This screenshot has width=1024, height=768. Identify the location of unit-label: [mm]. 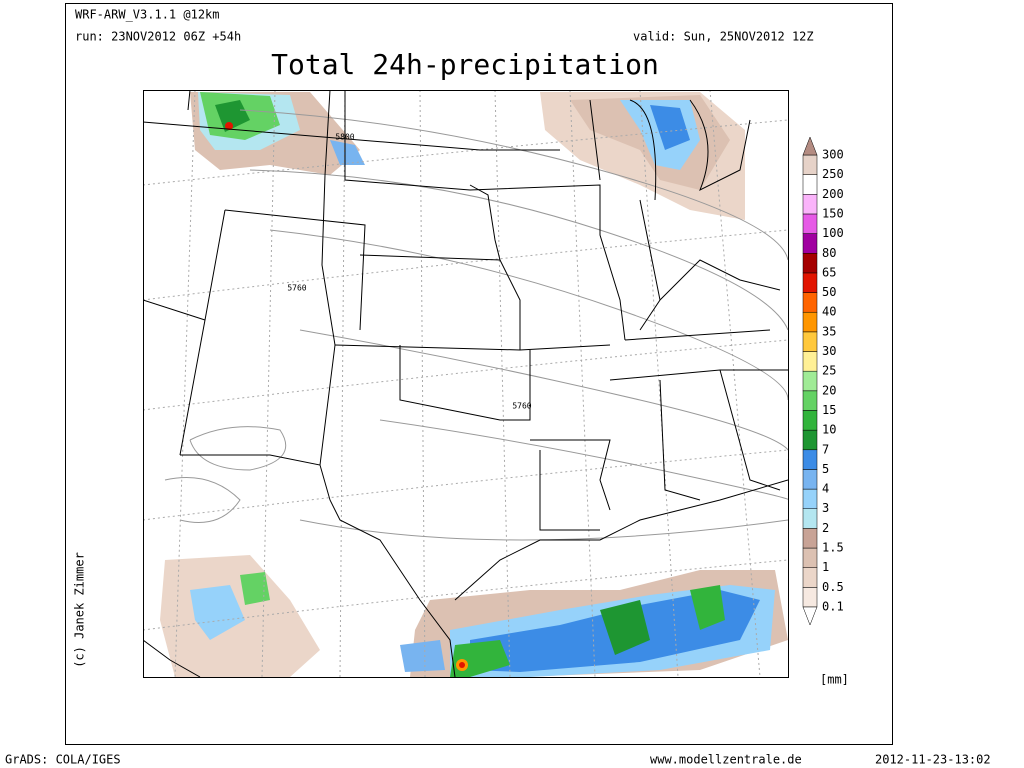
(834, 680).